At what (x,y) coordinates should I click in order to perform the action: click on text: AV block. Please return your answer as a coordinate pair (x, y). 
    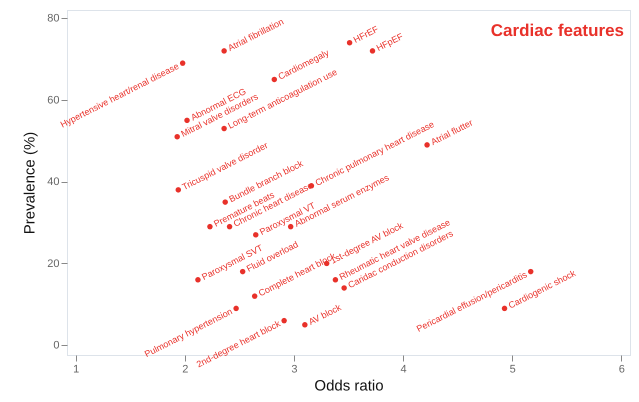
    Looking at the image, I should click on (325, 314).